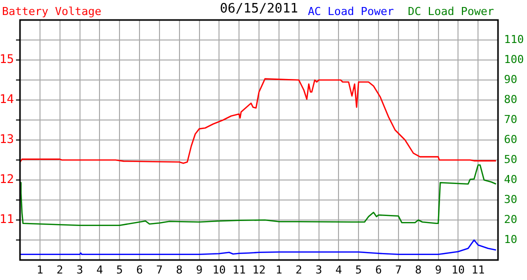 The image size is (527, 280). What do you see at coordinates (511, 79) in the screenshot?
I see `y2-tick-label: 90` at bounding box center [511, 79].